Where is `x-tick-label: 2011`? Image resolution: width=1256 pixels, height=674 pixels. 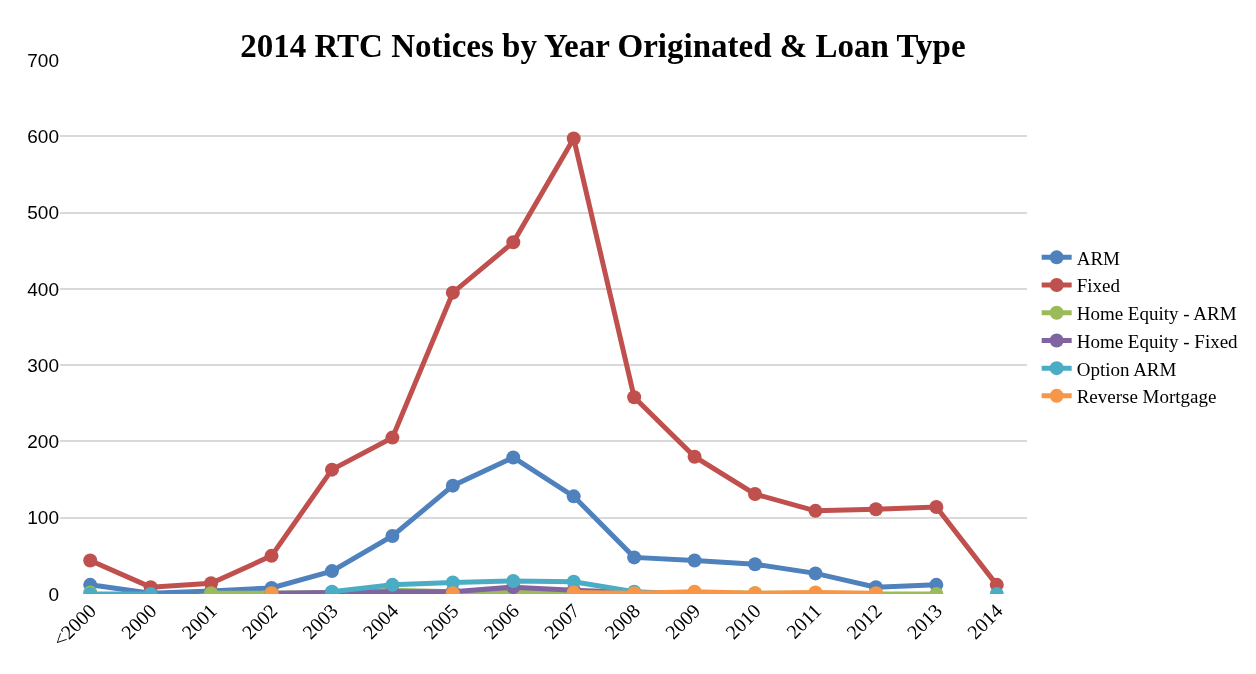 x-tick-label: 2011 is located at coordinates (804, 621).